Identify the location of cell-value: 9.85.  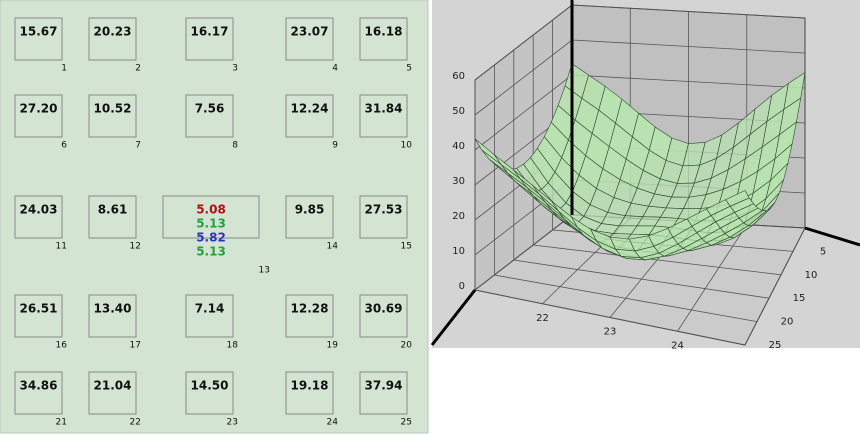
(310, 210).